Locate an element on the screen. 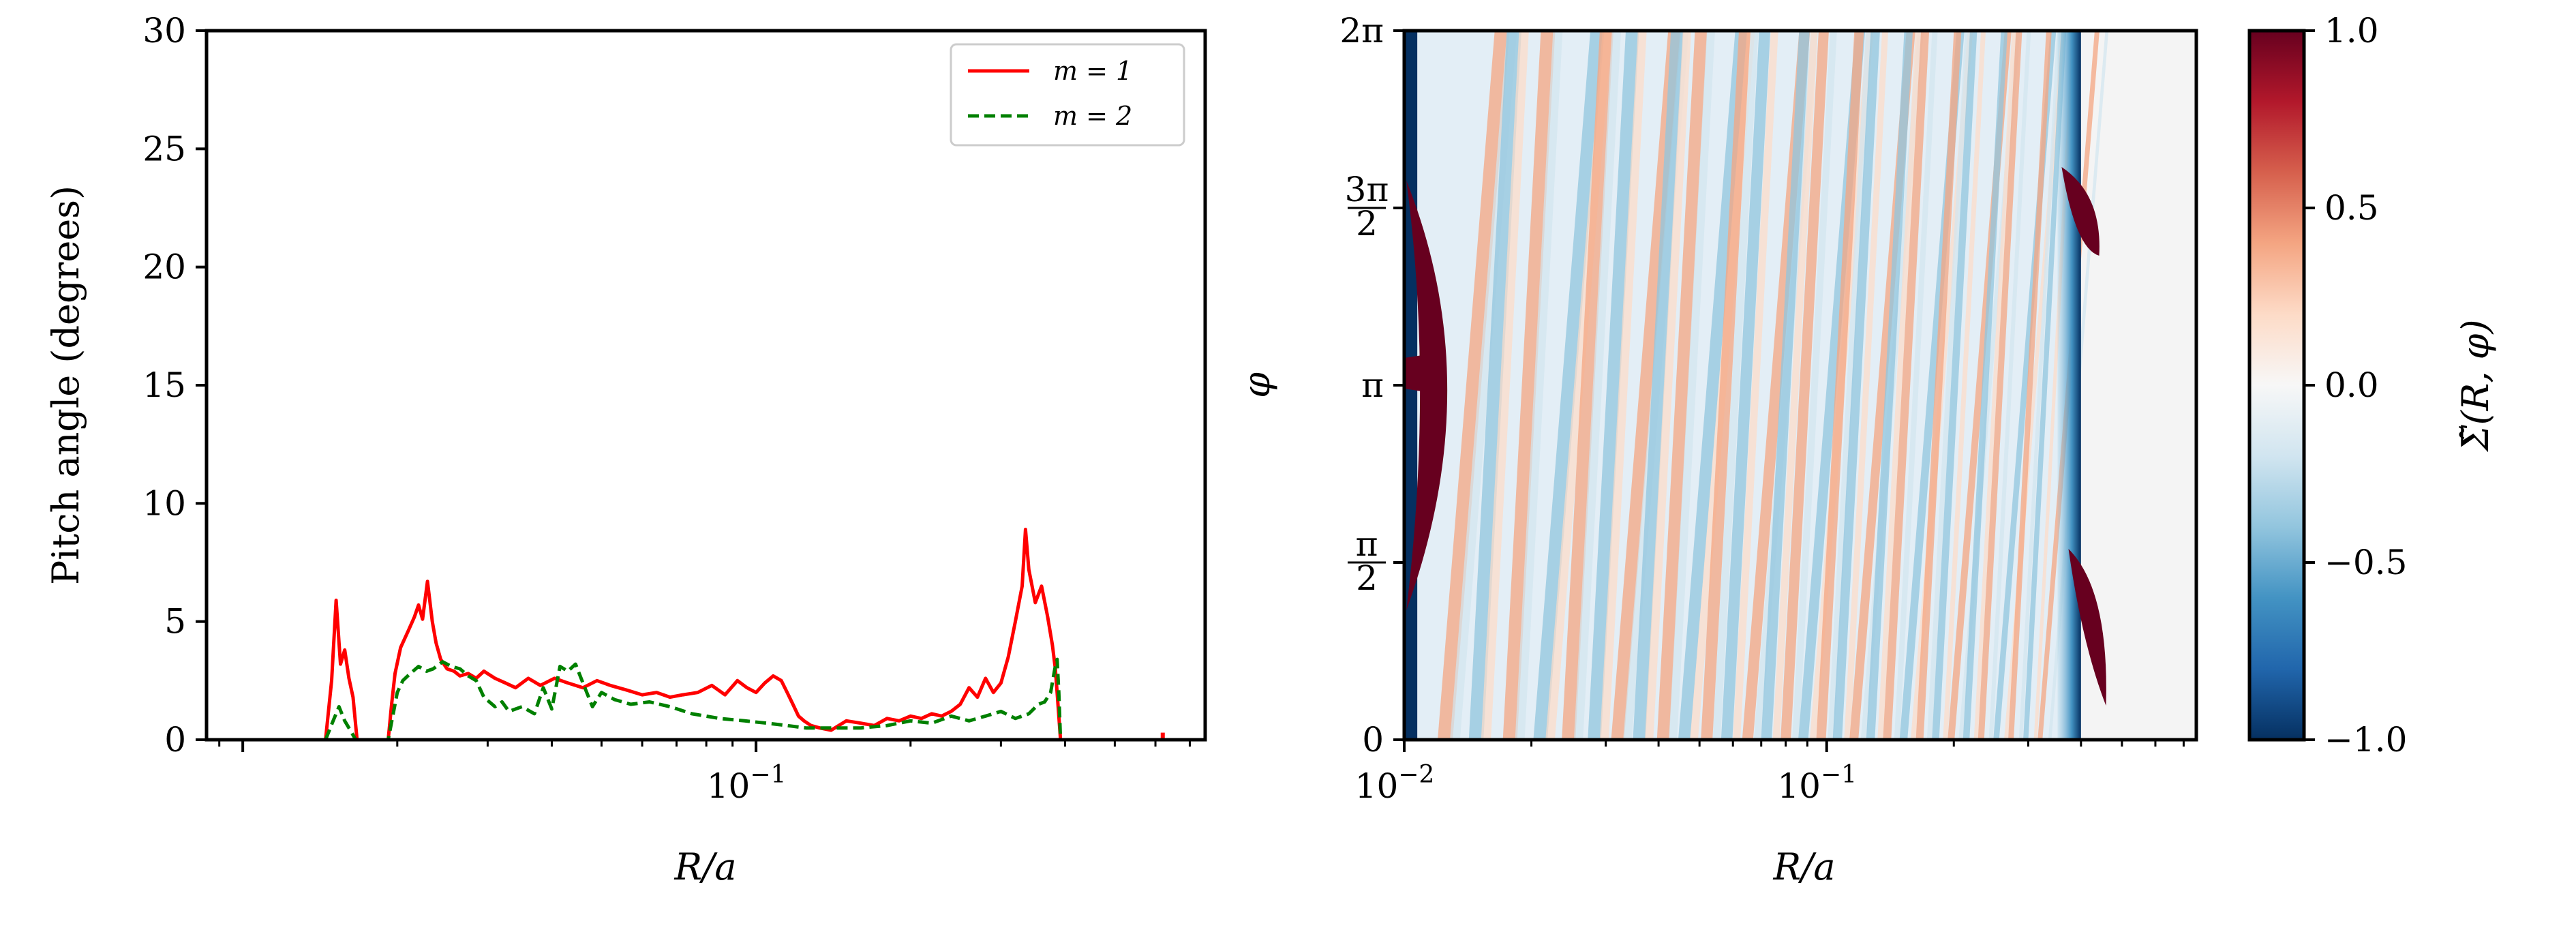  colorbar-tick-label: −0.5 is located at coordinates (2365, 562).